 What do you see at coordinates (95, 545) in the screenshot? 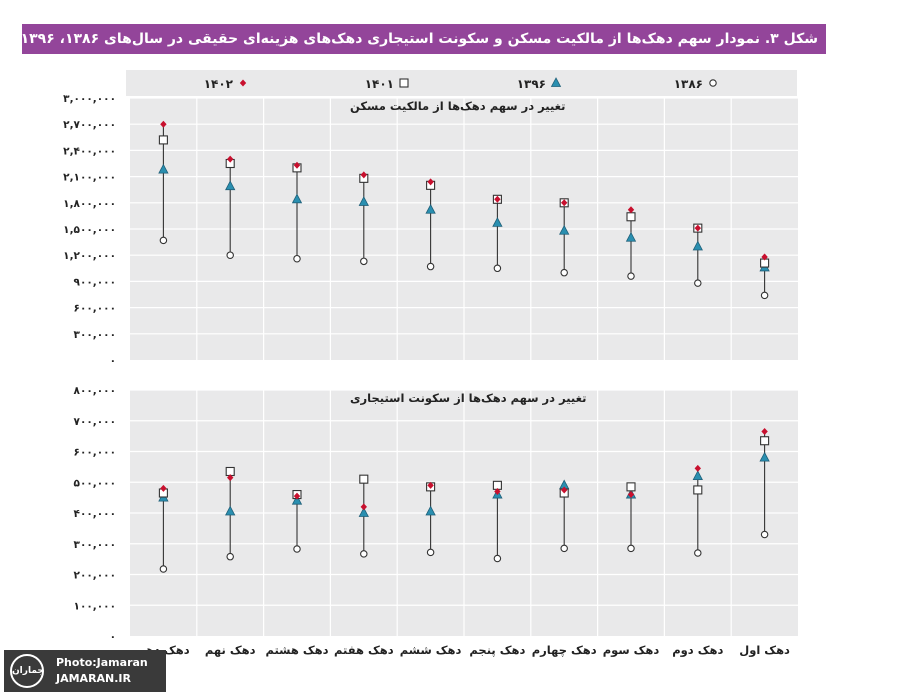
I see `ytick-label-rental: ۳۰۰,۰۰۰` at bounding box center [95, 545].